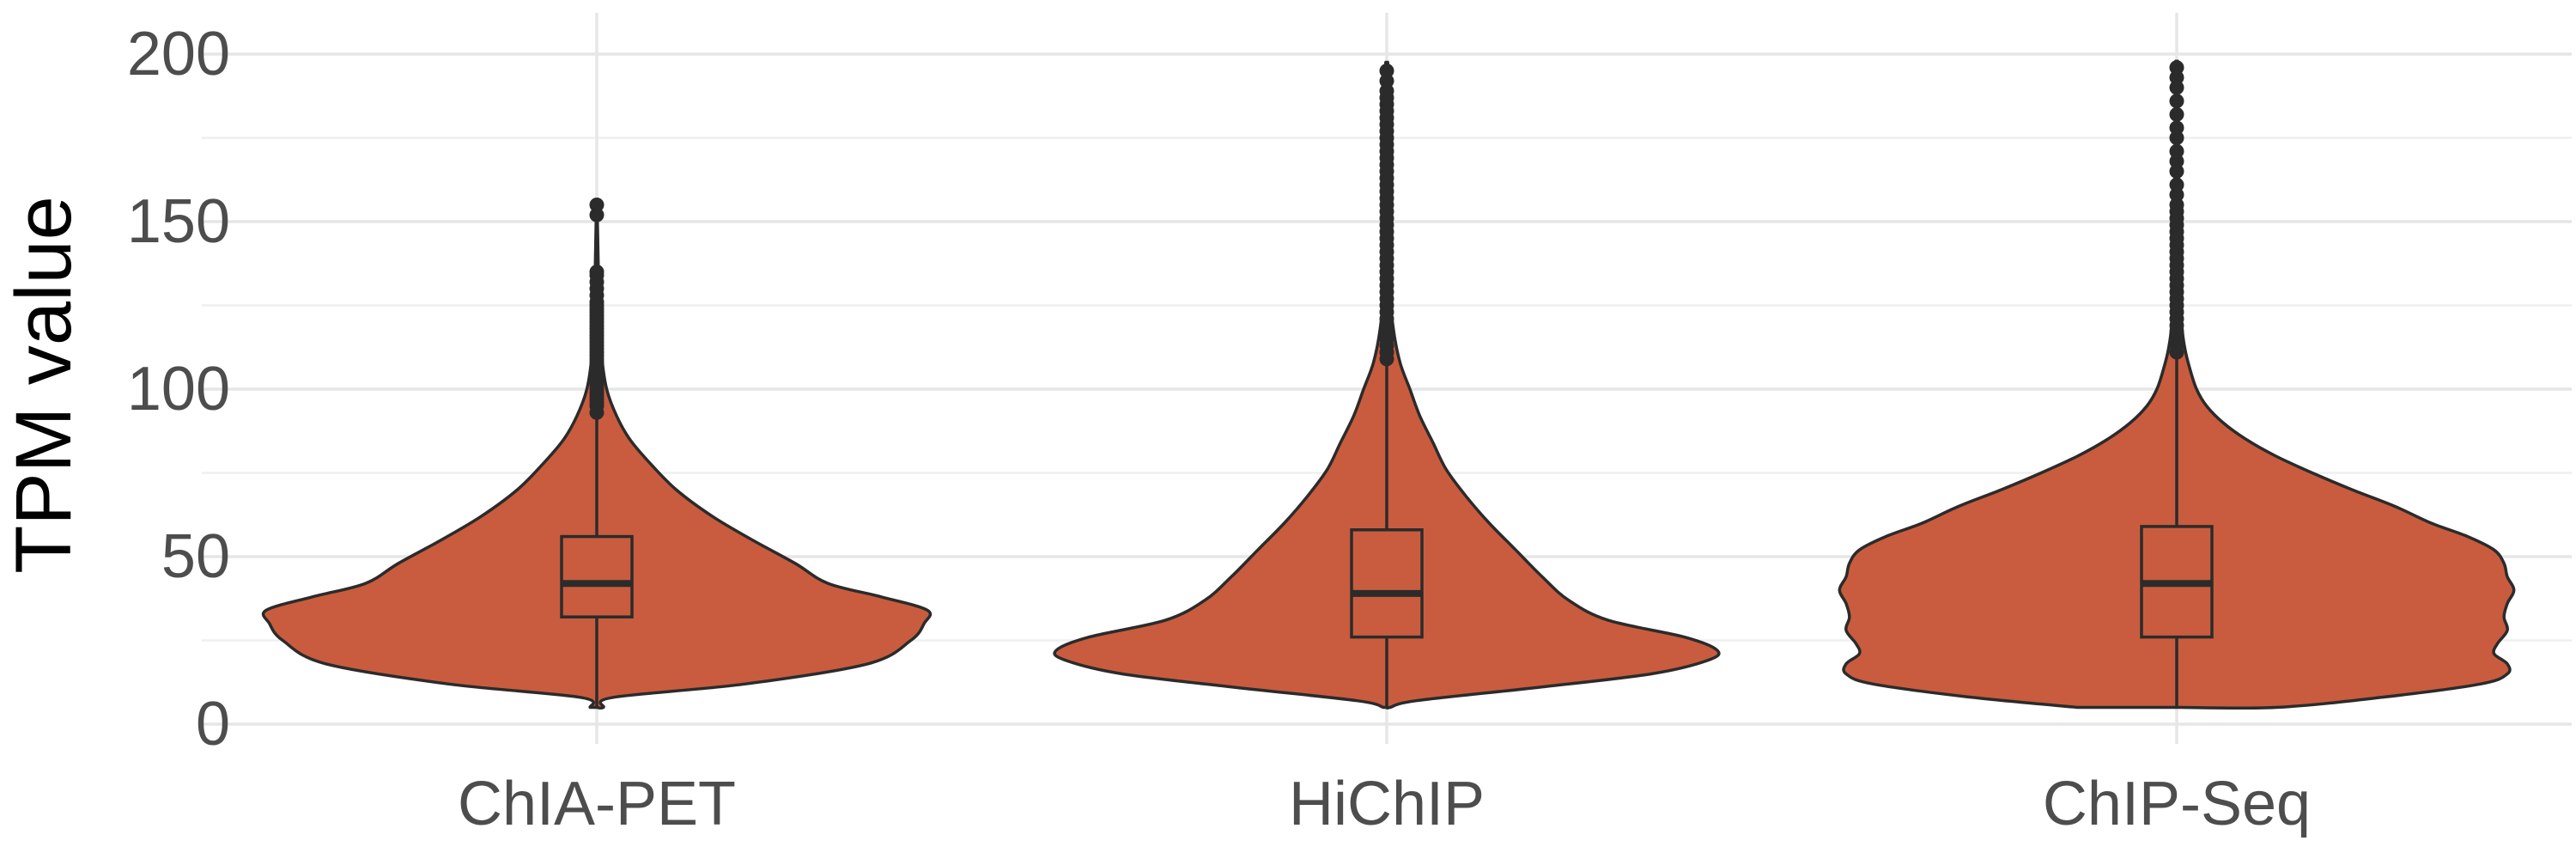 This screenshot has height=859, width=2576. Describe the element at coordinates (178, 54) in the screenshot. I see `y-tick-label: 200` at that location.